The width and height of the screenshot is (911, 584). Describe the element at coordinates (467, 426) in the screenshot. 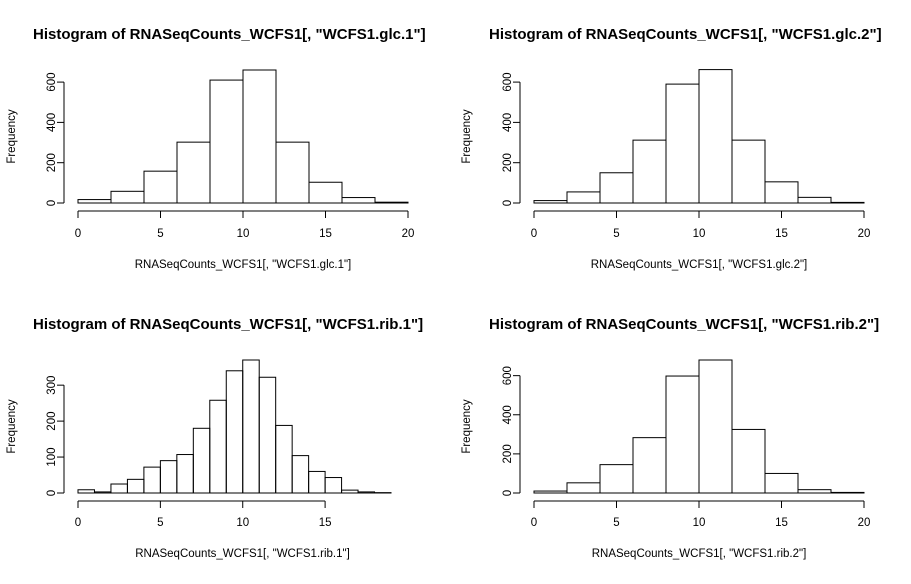

I see `chart-4-y-label: Frequency` at that location.